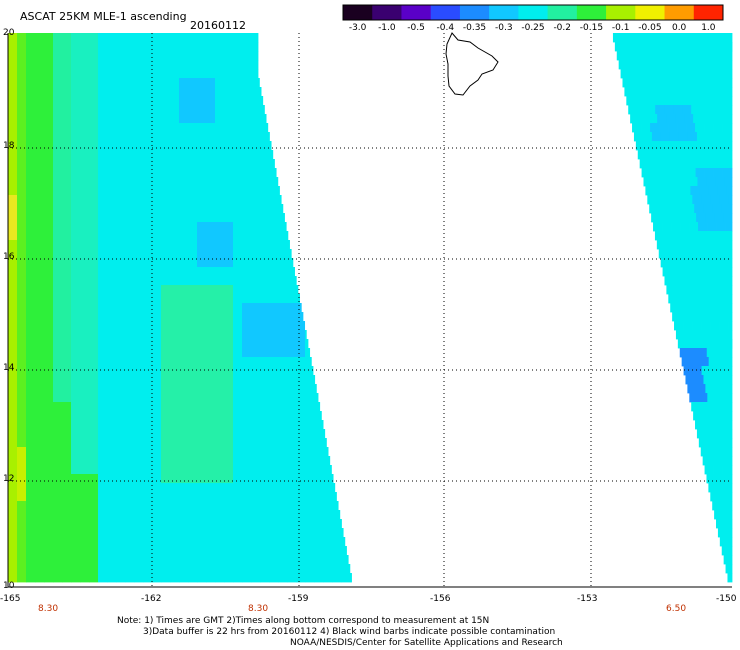  I want to click on colorbar-cell, so click(387, 12).